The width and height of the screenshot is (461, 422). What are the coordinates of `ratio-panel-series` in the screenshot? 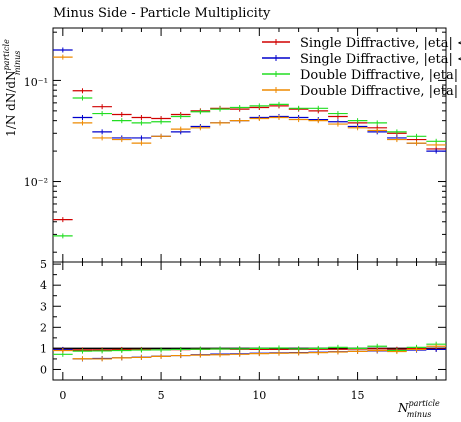 It's located at (249, 351).